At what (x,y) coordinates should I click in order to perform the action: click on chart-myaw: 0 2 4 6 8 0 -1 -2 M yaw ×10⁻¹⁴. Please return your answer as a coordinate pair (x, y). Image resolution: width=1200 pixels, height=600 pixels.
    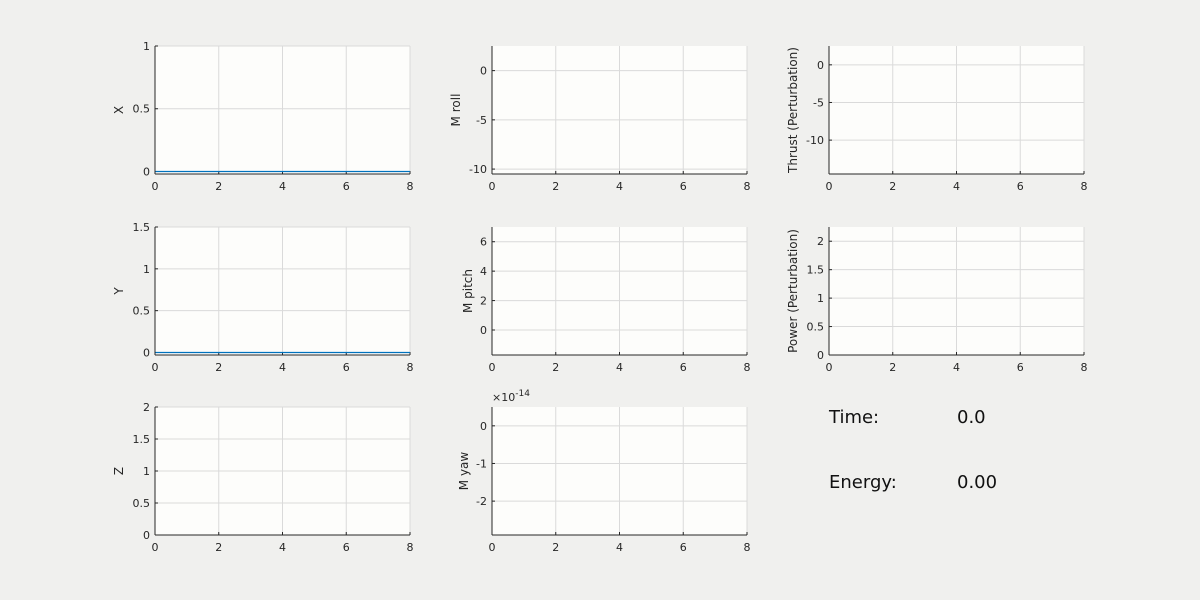
    Looking at the image, I should click on (604, 471).